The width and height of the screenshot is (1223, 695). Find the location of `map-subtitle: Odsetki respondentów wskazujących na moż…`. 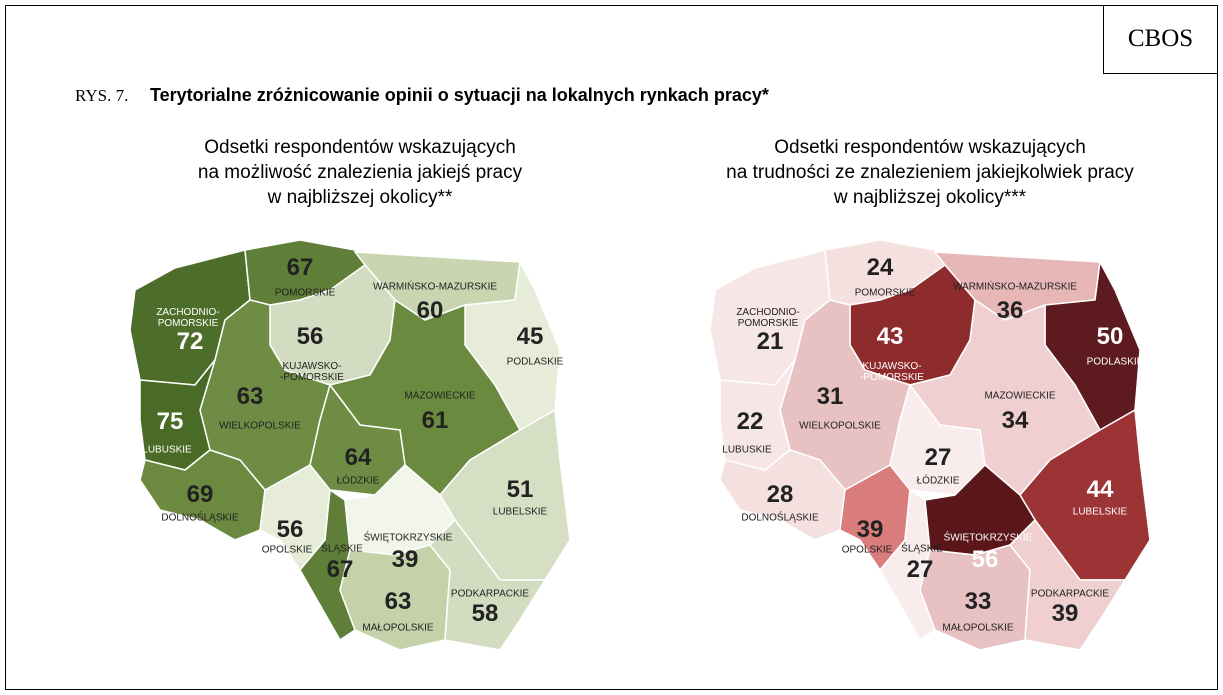

map-subtitle: Odsetki respondentów wskazujących na moż… is located at coordinates (360, 172).